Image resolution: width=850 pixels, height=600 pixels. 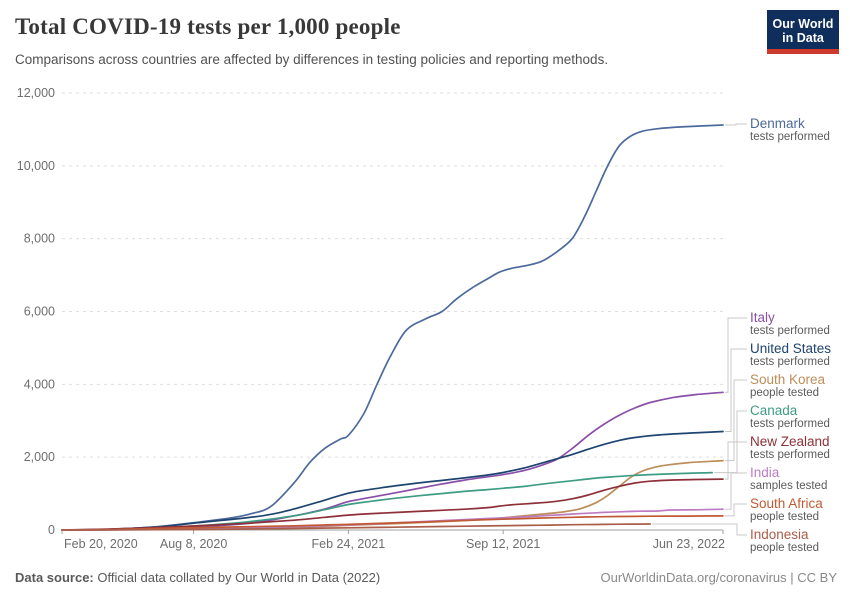 What do you see at coordinates (790, 362) in the screenshot?
I see `series-measure-united-states: tests performed` at bounding box center [790, 362].